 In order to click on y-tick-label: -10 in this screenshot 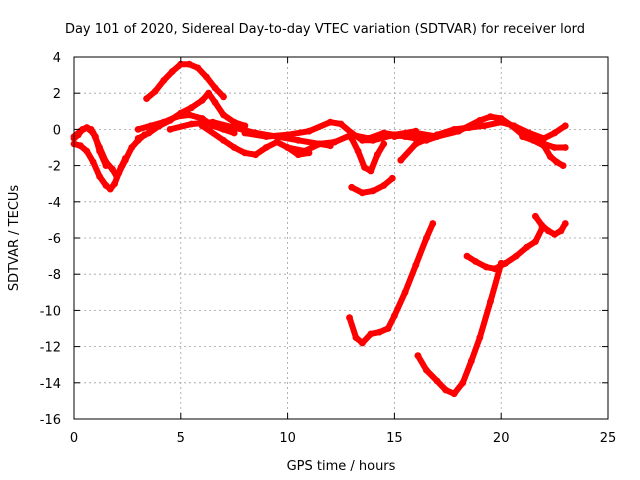, I will do `click(50, 311)`.